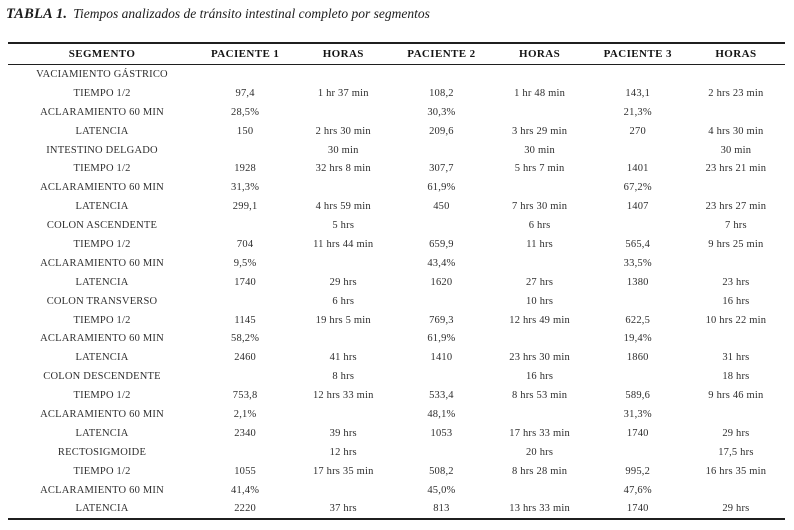 Image resolution: width=794 pixels, height=530 pixels. I want to click on value-cell: 3 hrs 29 min, so click(539, 131).